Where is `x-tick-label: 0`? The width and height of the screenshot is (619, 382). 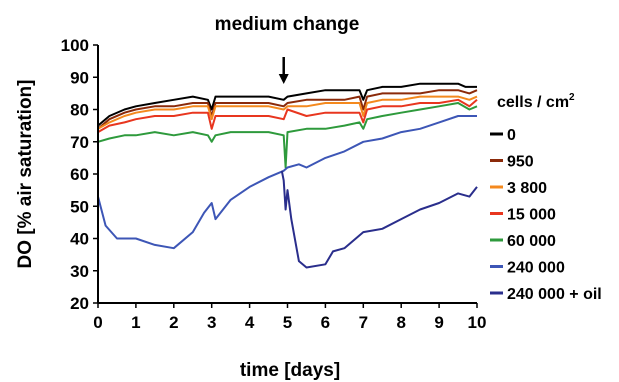
x-tick-label: 0 is located at coordinates (97, 322).